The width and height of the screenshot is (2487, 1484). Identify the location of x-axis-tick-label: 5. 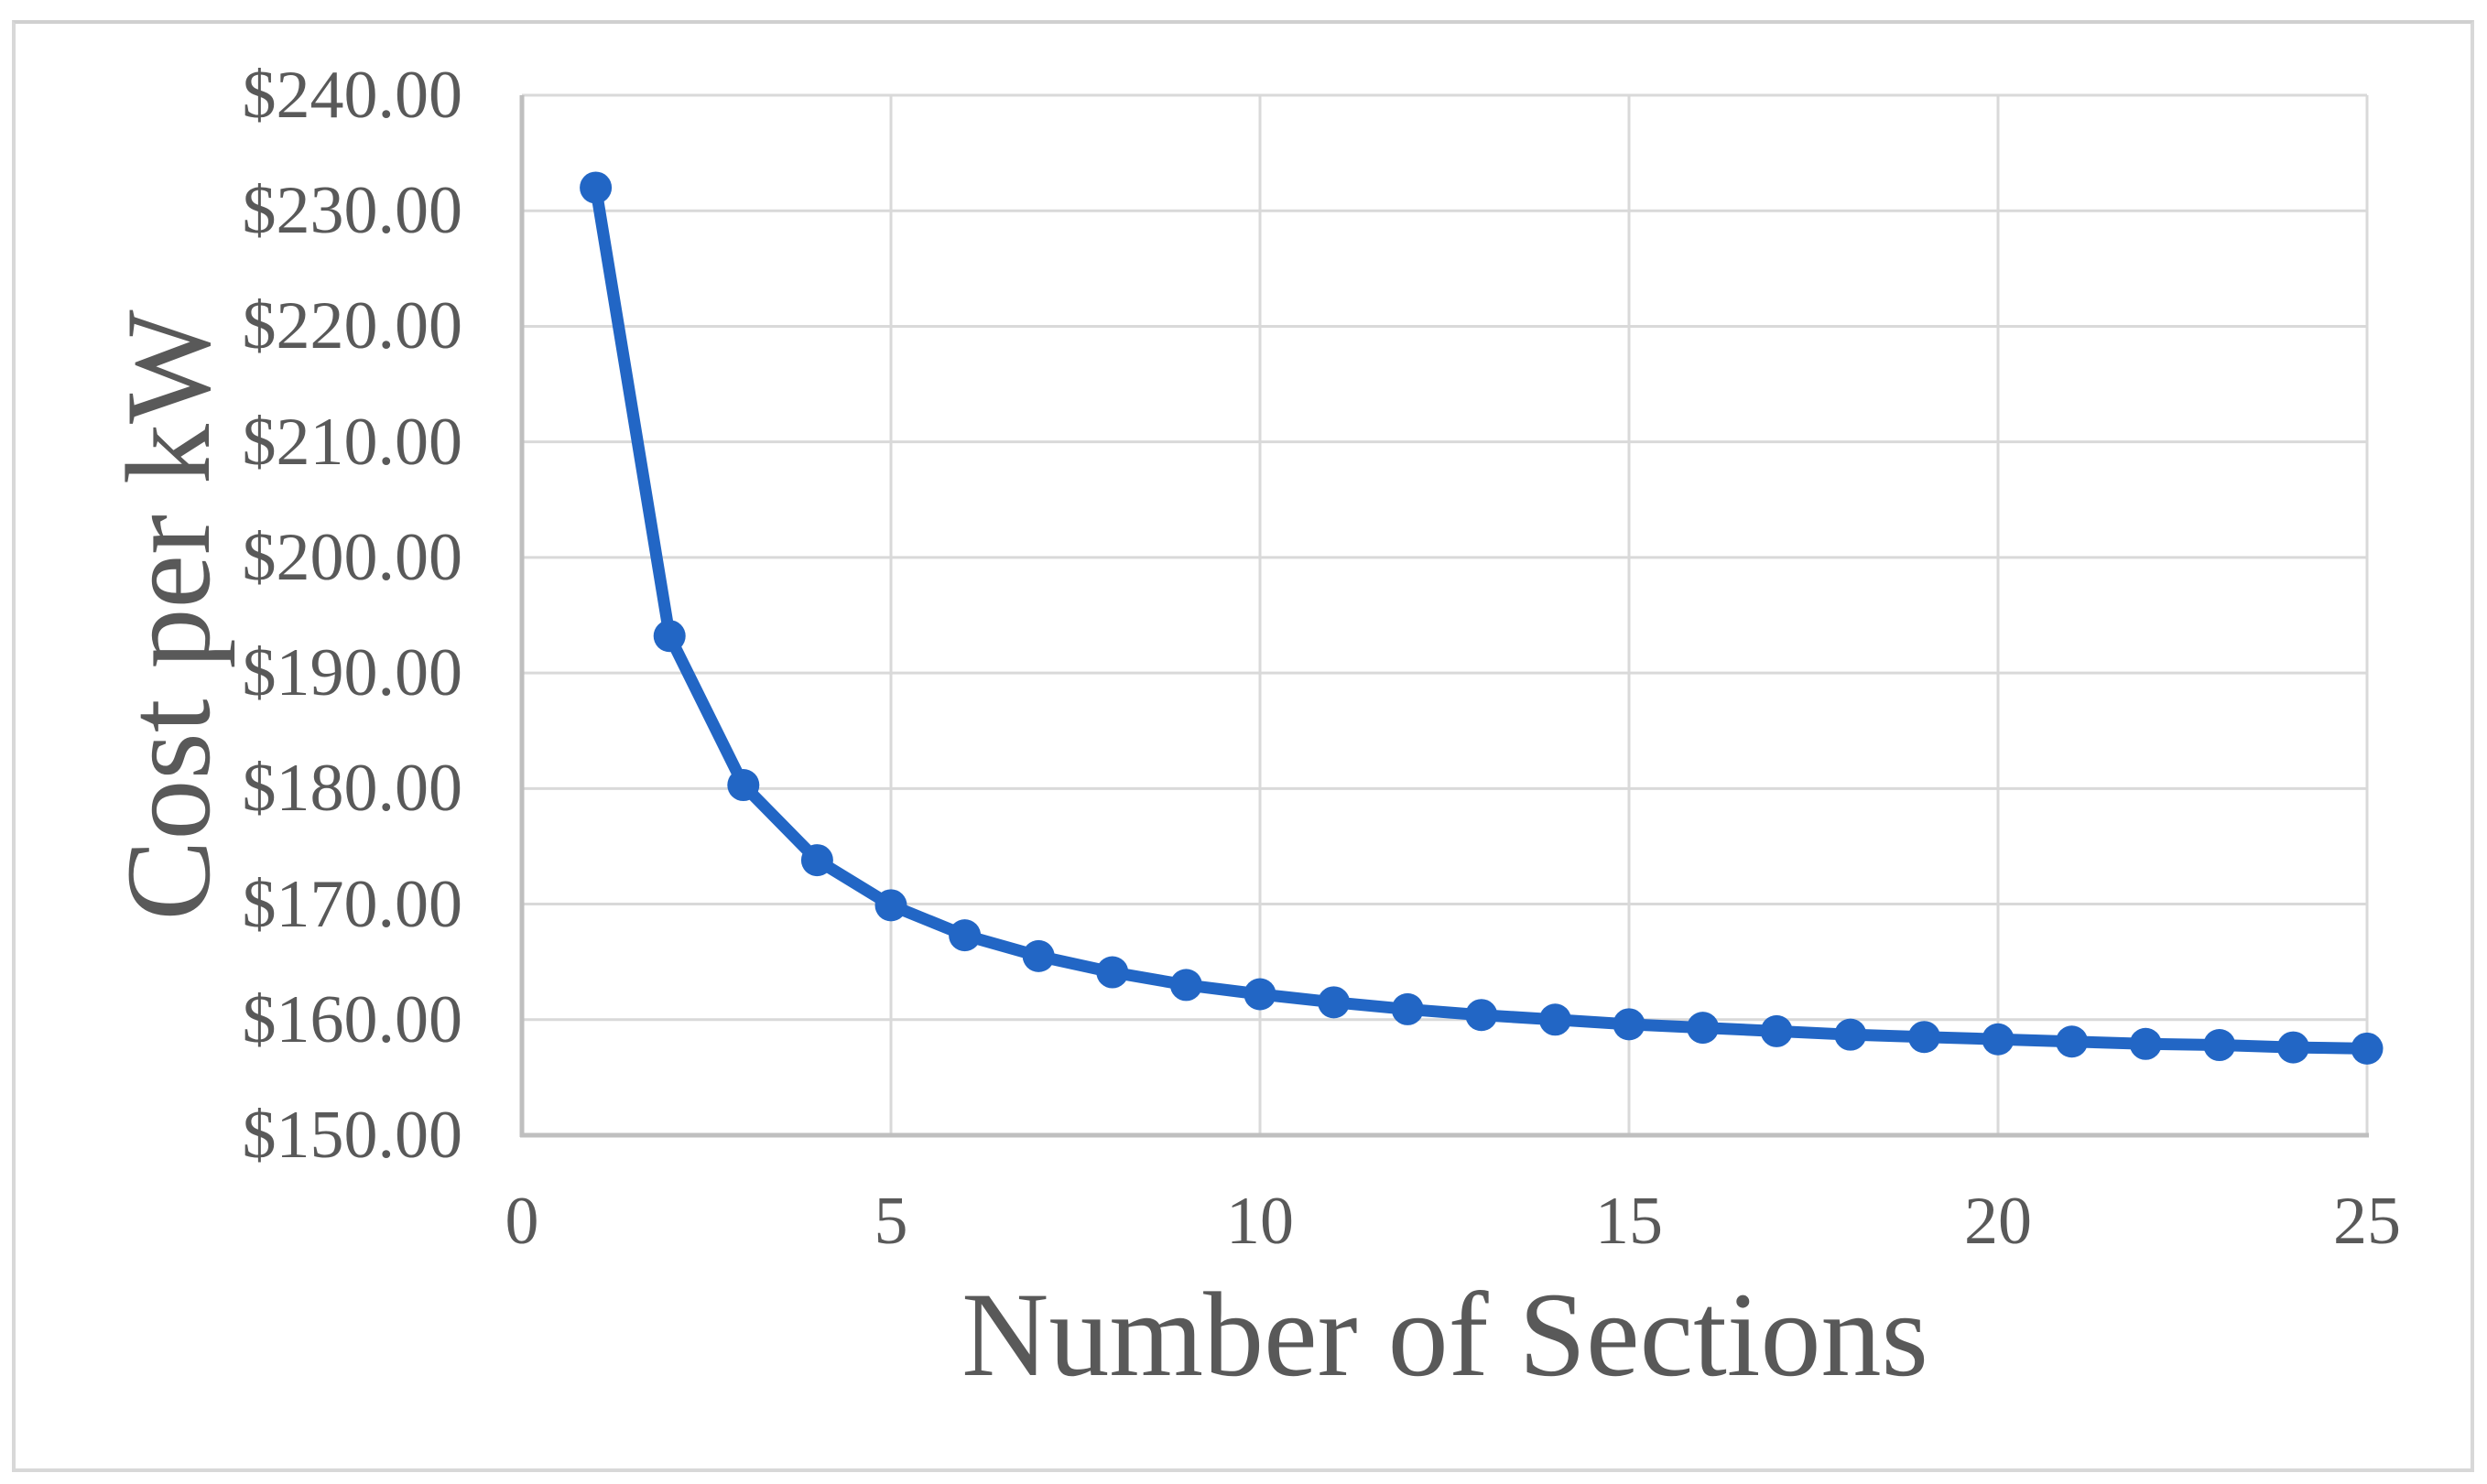
(891, 1221).